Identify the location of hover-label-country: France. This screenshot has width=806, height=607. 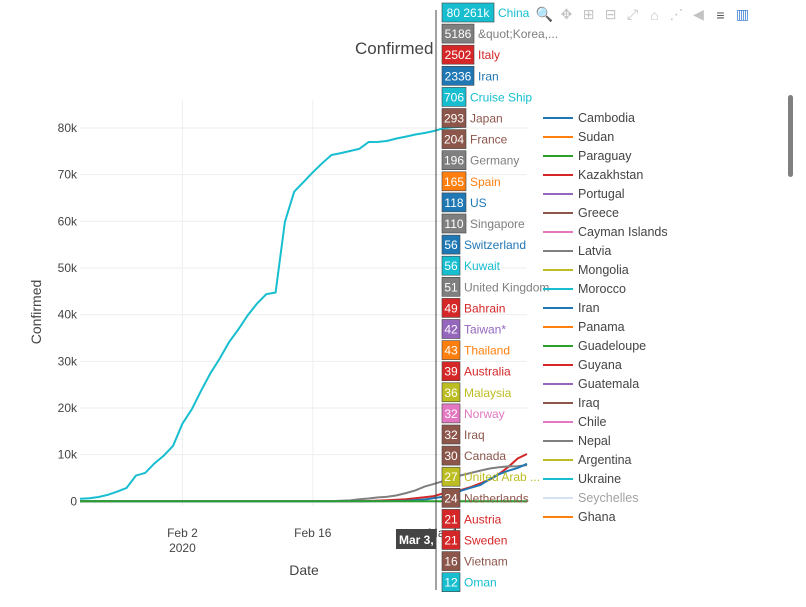
(489, 140).